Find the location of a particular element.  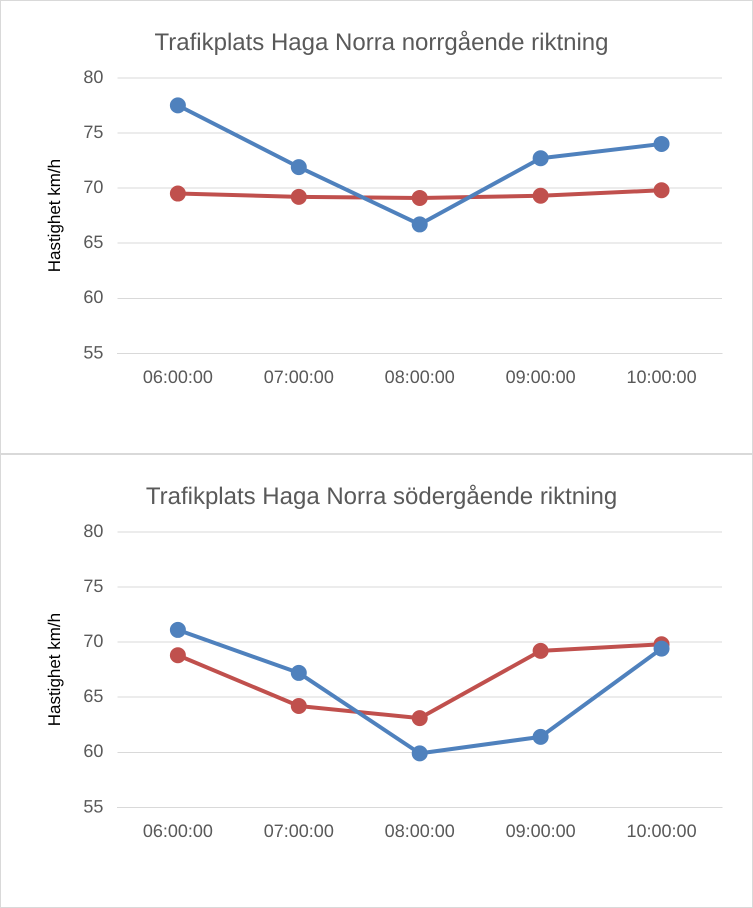

chart-title: Trafikplats Haga Norra norrgående riktning is located at coordinates (381, 42).